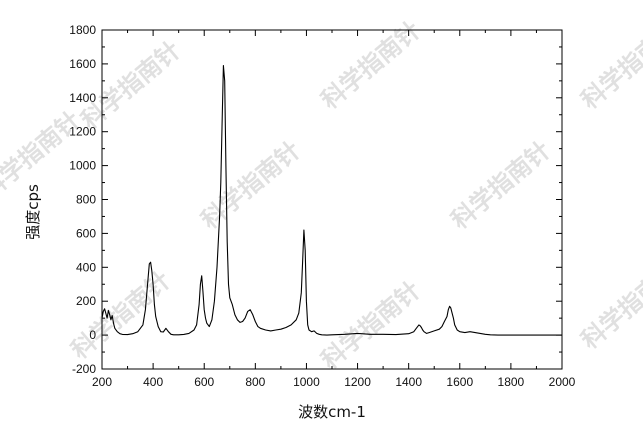 The width and height of the screenshot is (643, 447). Describe the element at coordinates (86, 267) in the screenshot. I see `y-tick-label: 400` at that location.